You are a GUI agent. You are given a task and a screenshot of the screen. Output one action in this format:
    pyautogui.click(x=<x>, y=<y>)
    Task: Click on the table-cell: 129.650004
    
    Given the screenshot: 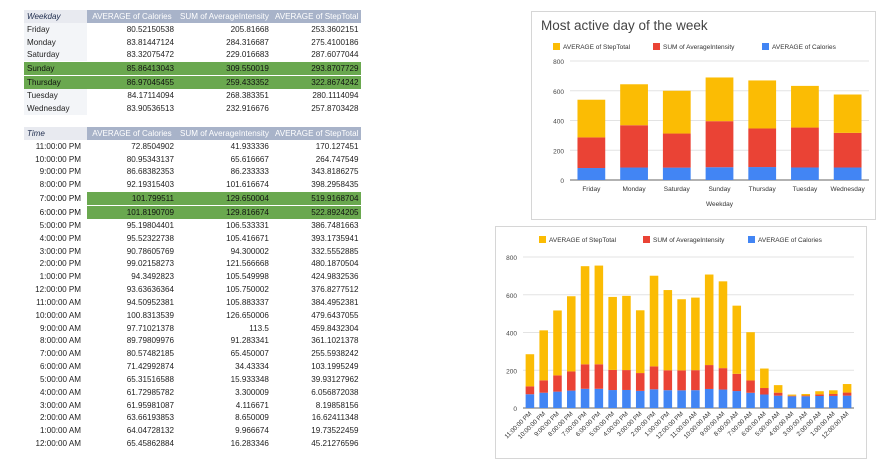 What is the action you would take?
    pyautogui.click(x=224, y=198)
    